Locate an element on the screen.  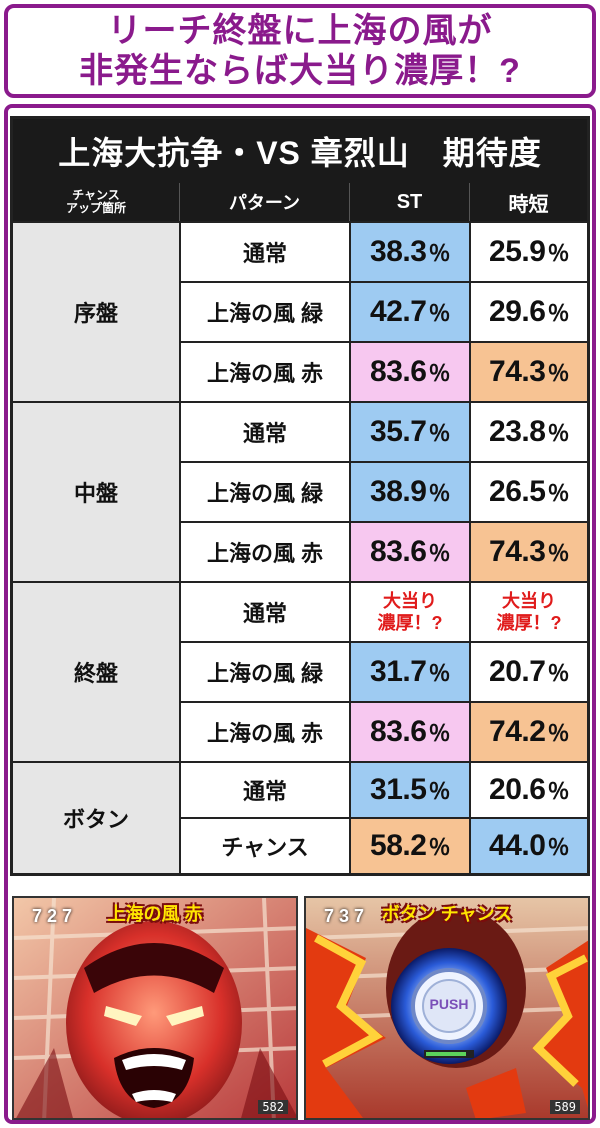
jitan-value-cell: 20.7 ％ is located at coordinates (528, 671).